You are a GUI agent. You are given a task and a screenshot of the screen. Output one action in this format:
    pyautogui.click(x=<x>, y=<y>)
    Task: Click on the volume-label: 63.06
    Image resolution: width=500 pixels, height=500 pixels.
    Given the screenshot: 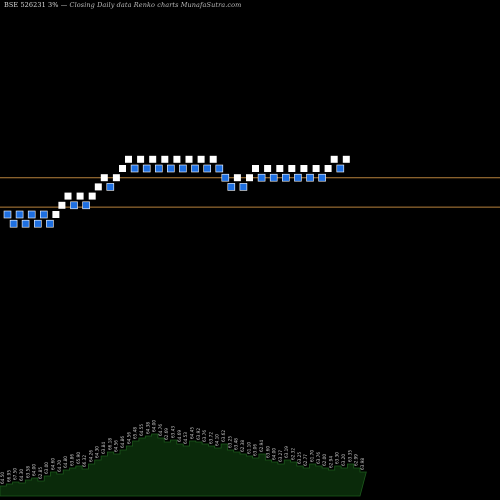 What is the action you would take?
    pyautogui.click(x=255, y=450)
    